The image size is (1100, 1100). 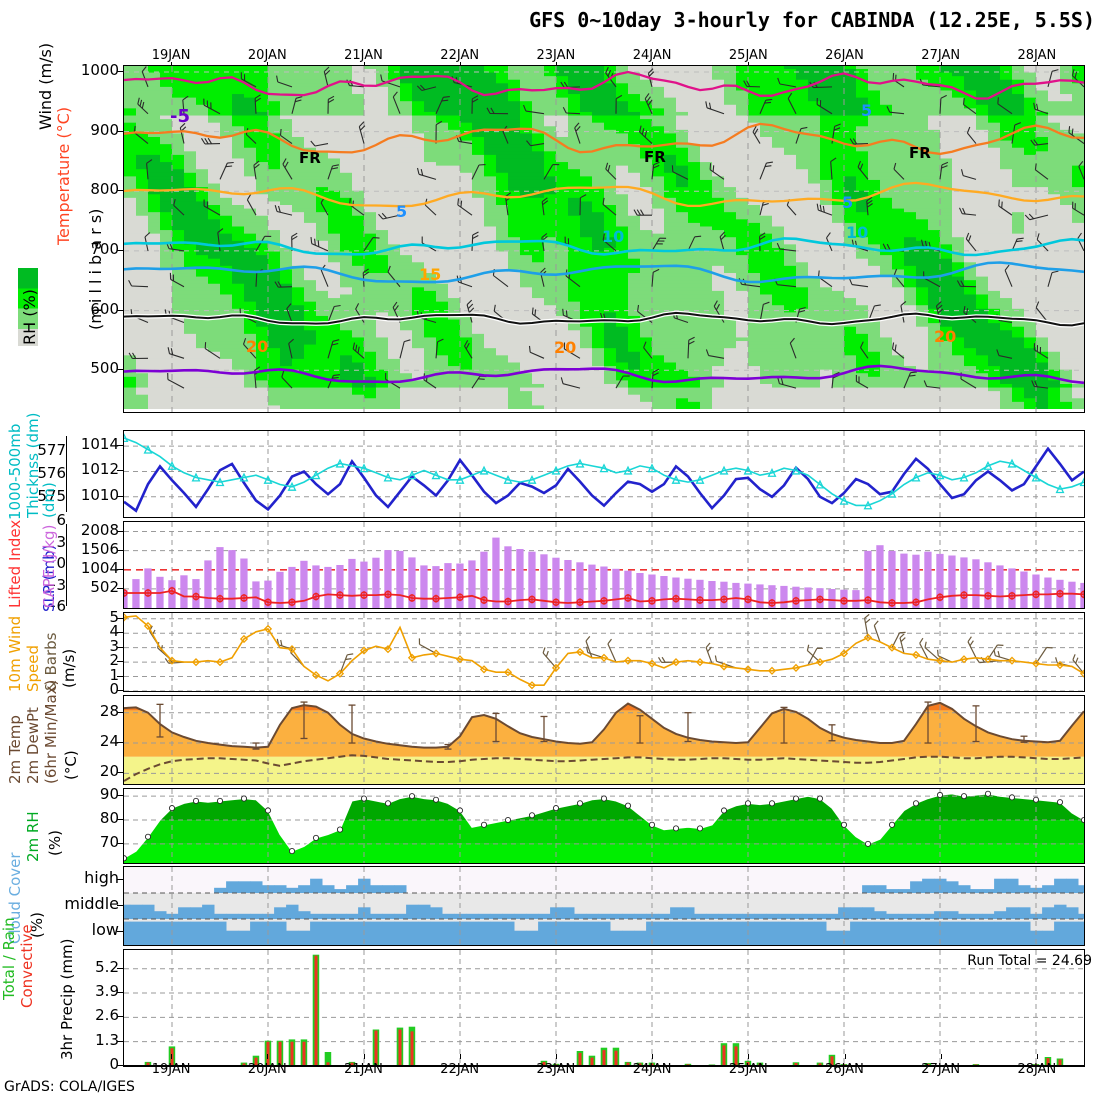 I want to click on dewpt-line, so click(x=604, y=768).